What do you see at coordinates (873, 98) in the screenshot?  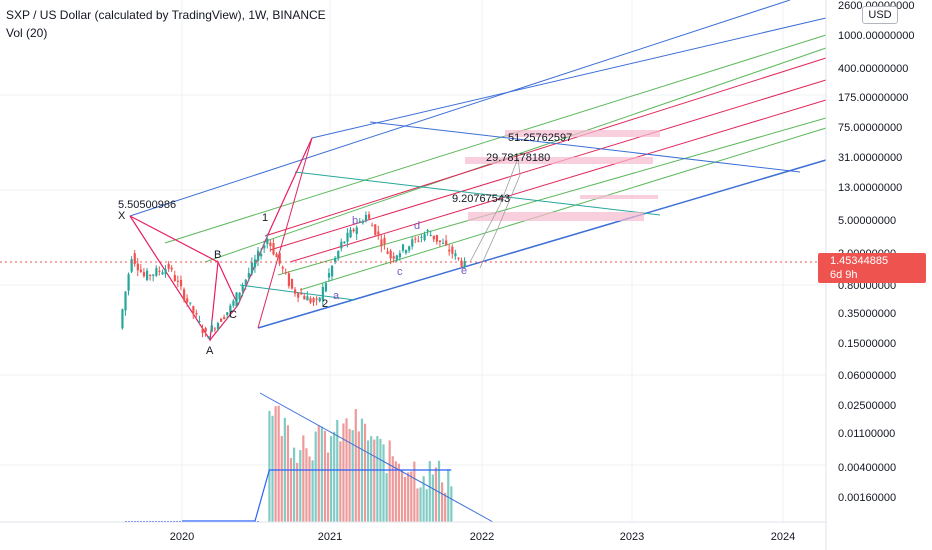 I see `price-tick-label: 175.00000000` at bounding box center [873, 98].